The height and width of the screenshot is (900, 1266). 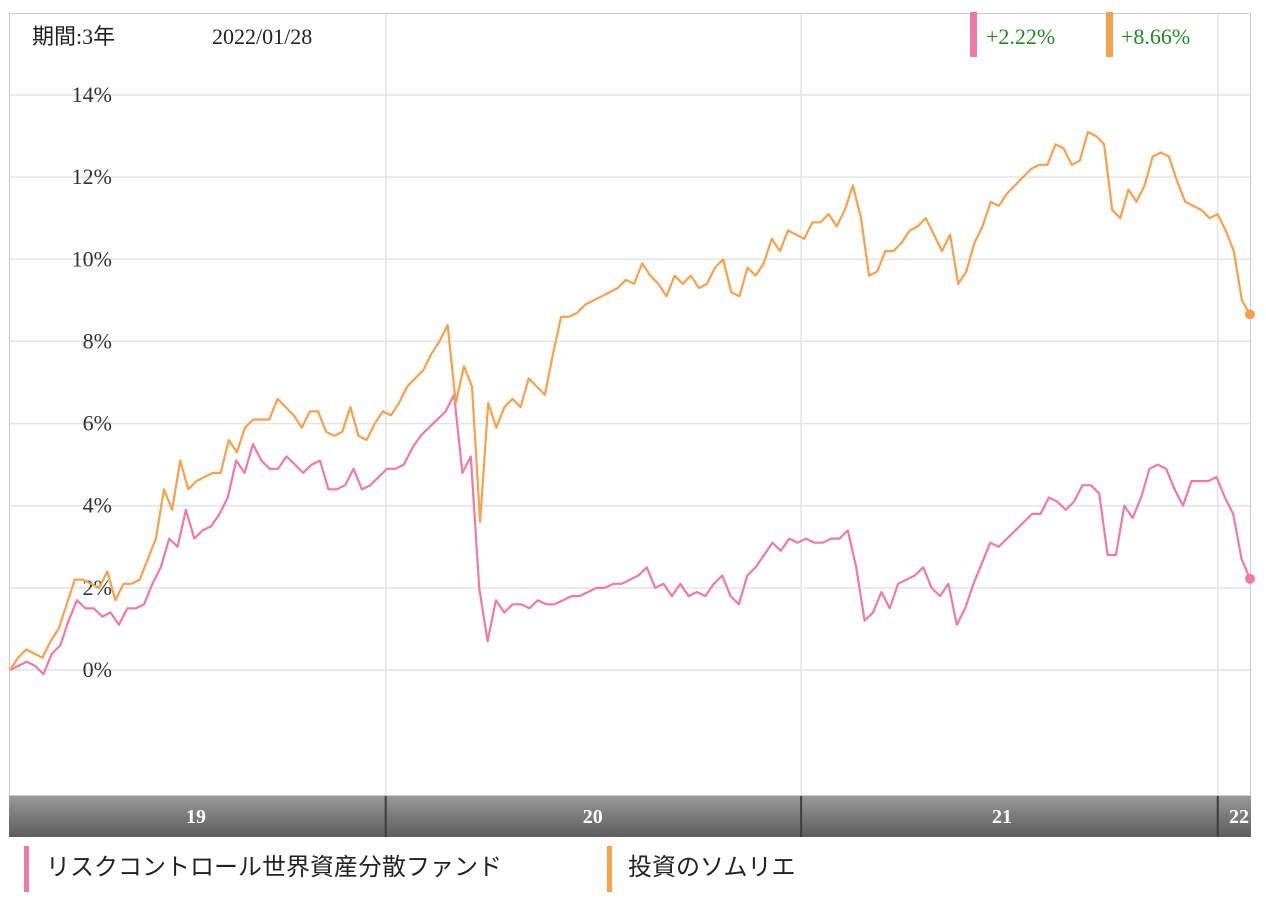 I want to click on x-tick-label: 19, so click(x=196, y=817).